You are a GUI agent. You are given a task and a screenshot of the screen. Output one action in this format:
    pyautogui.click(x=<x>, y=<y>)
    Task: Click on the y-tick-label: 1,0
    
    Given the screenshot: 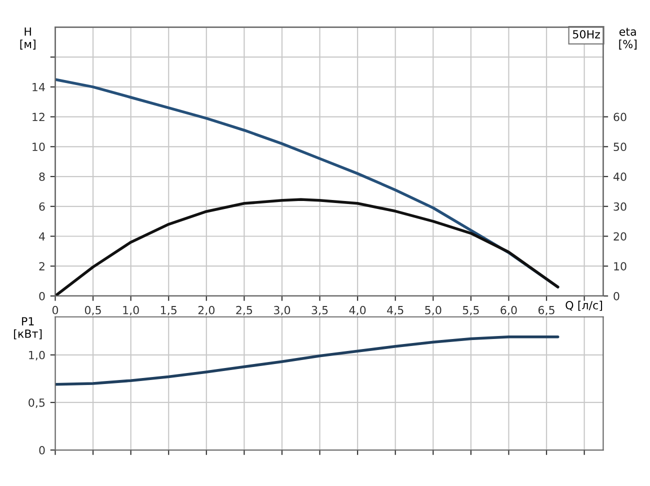 What is the action you would take?
    pyautogui.click(x=37, y=355)
    